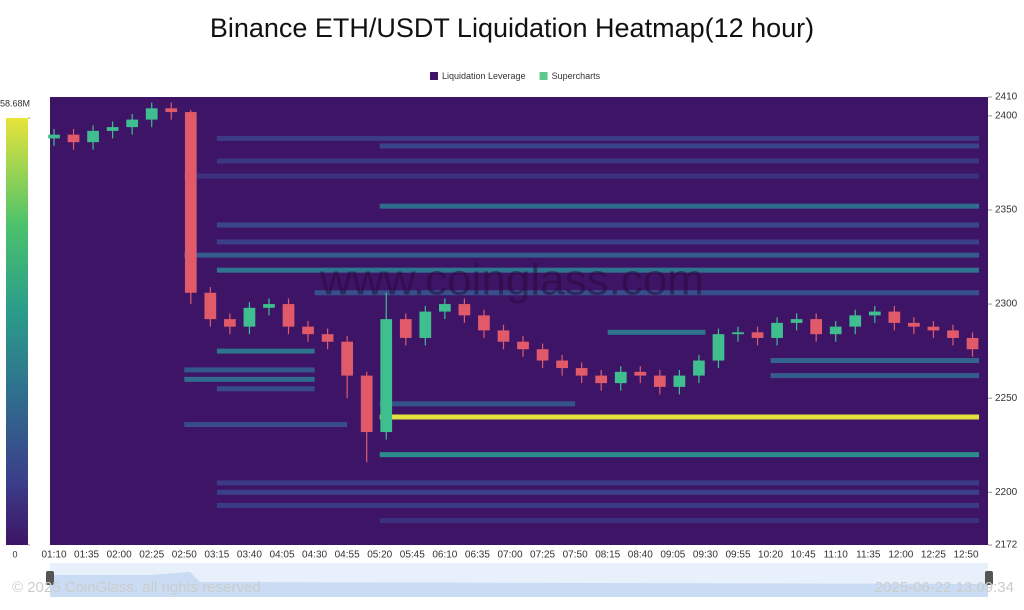  I want to click on x-tick-label: 05:20, so click(379, 555).